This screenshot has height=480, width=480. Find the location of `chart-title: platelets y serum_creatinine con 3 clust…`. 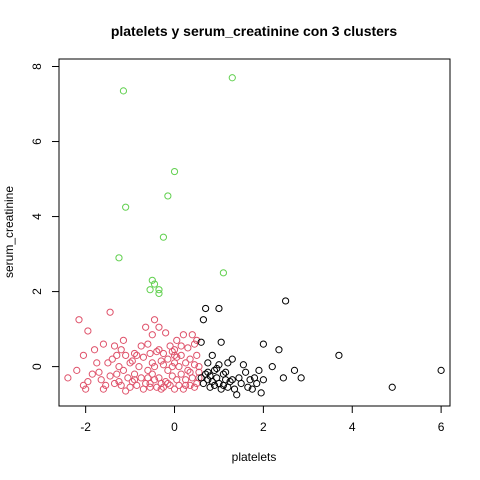

chart-title: platelets y serum_creatinine con 3 clust… is located at coordinates (254, 31).